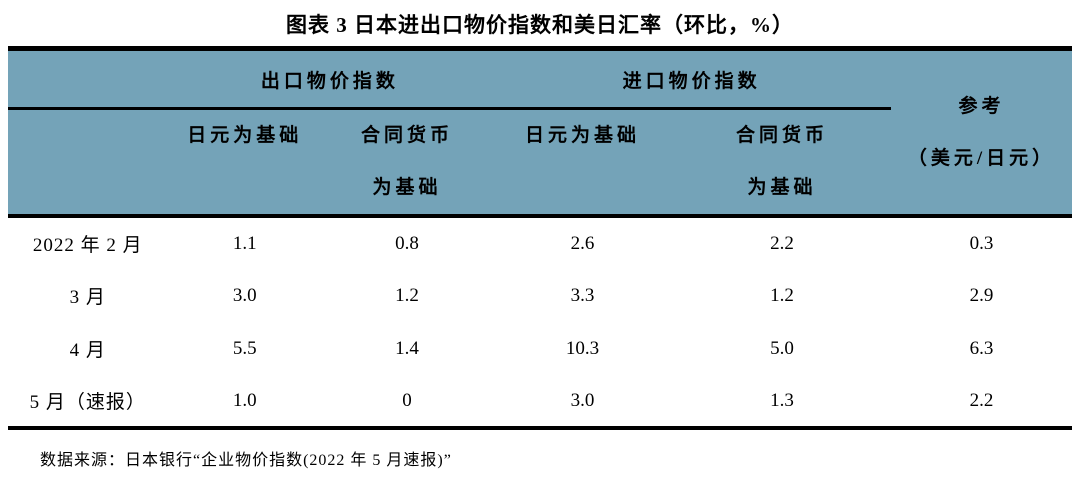 This screenshot has height=478, width=1080. What do you see at coordinates (582, 401) in the screenshot?
I see `import-yen-value: 3.0` at bounding box center [582, 401].